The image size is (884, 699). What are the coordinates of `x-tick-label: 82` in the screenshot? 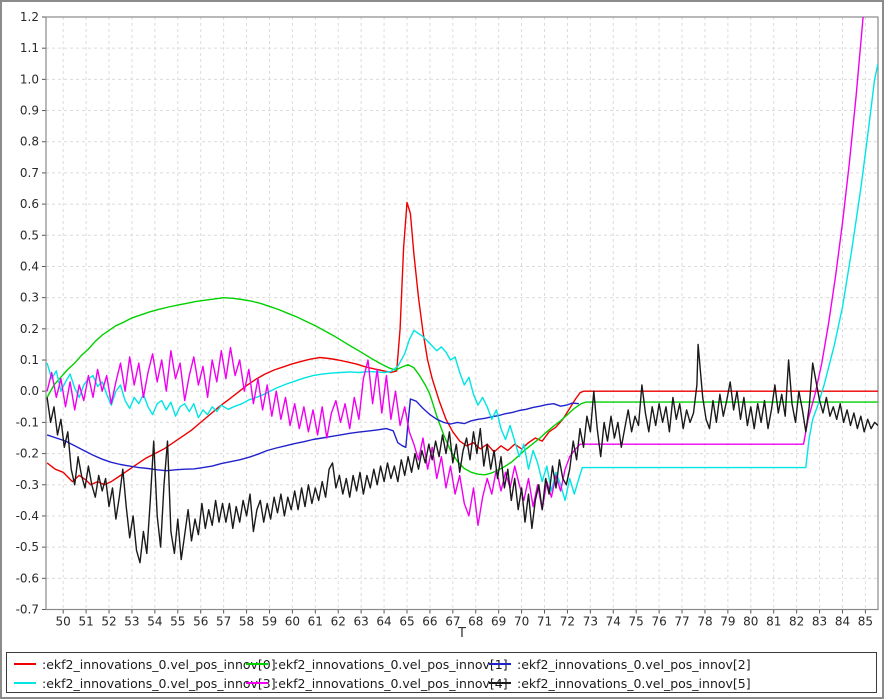 It's located at (796, 622).